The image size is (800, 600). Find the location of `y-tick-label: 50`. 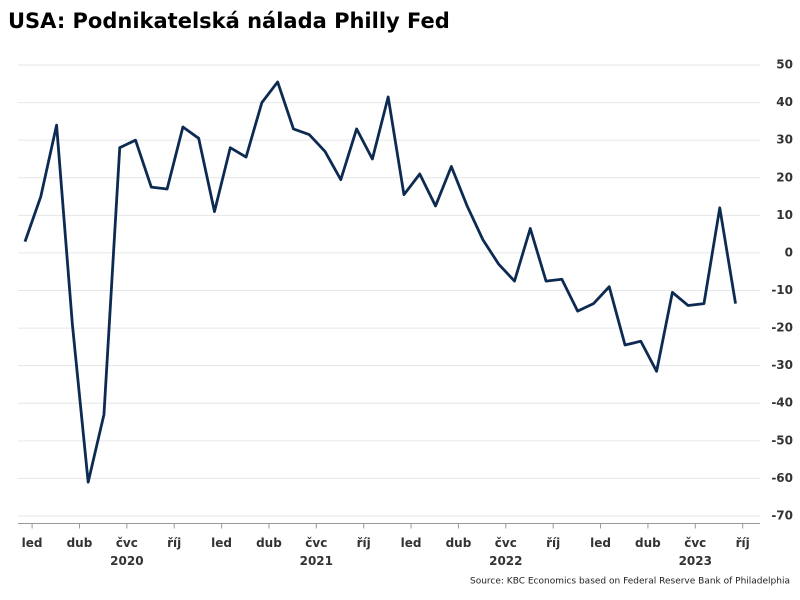

y-tick-label: 50 is located at coordinates (784, 65).